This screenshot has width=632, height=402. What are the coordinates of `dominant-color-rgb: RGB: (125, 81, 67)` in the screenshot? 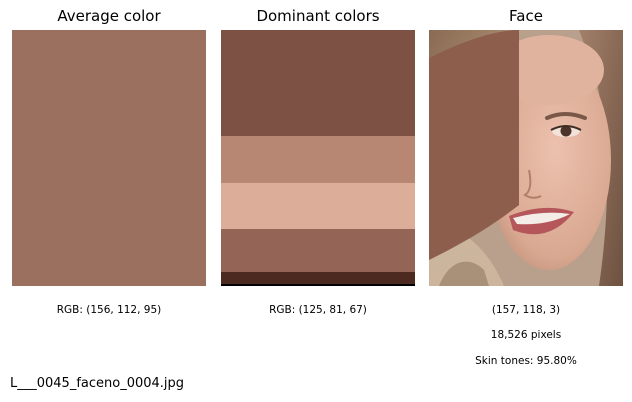 It's located at (318, 310).